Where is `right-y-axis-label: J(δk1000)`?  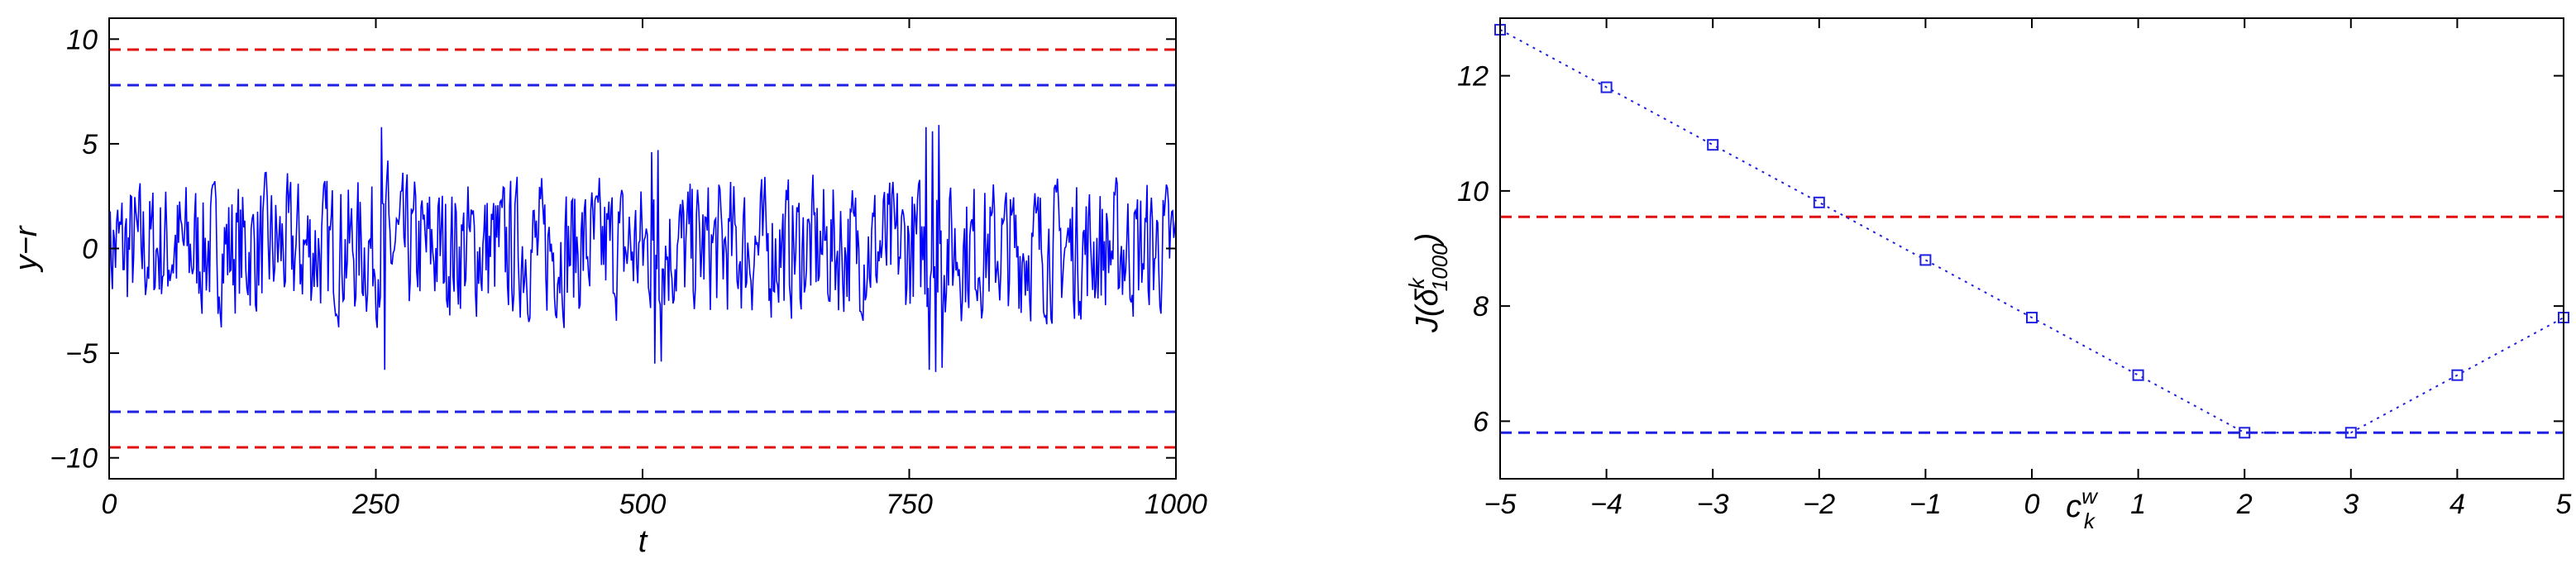
right-y-axis-label: J(δk1000) is located at coordinates (1428, 283).